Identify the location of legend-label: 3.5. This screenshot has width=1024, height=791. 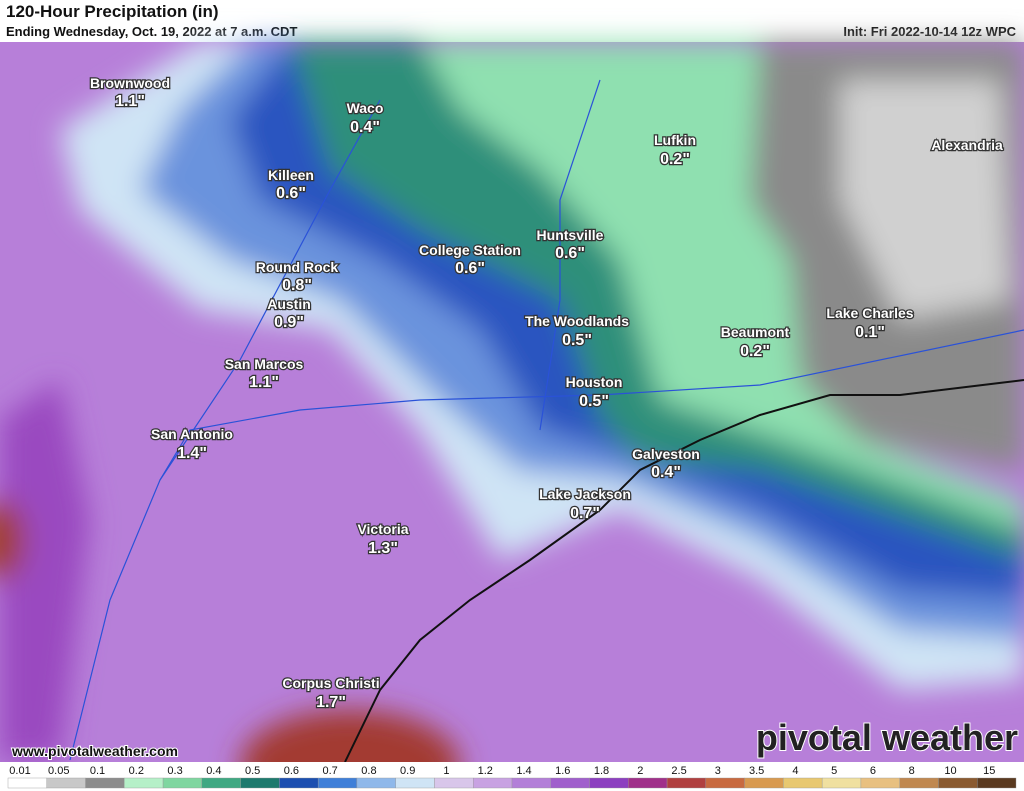
(756, 771).